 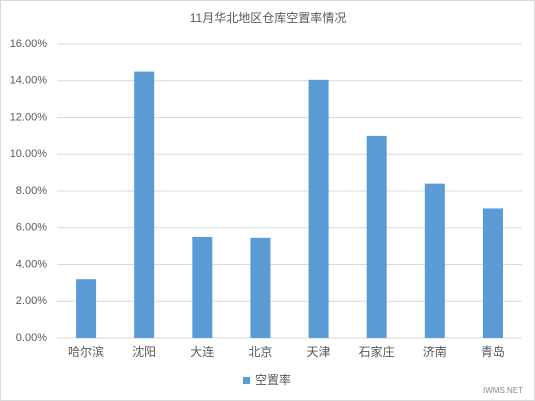 What do you see at coordinates (29, 117) in the screenshot?
I see `y-tick-label: 12.00%` at bounding box center [29, 117].